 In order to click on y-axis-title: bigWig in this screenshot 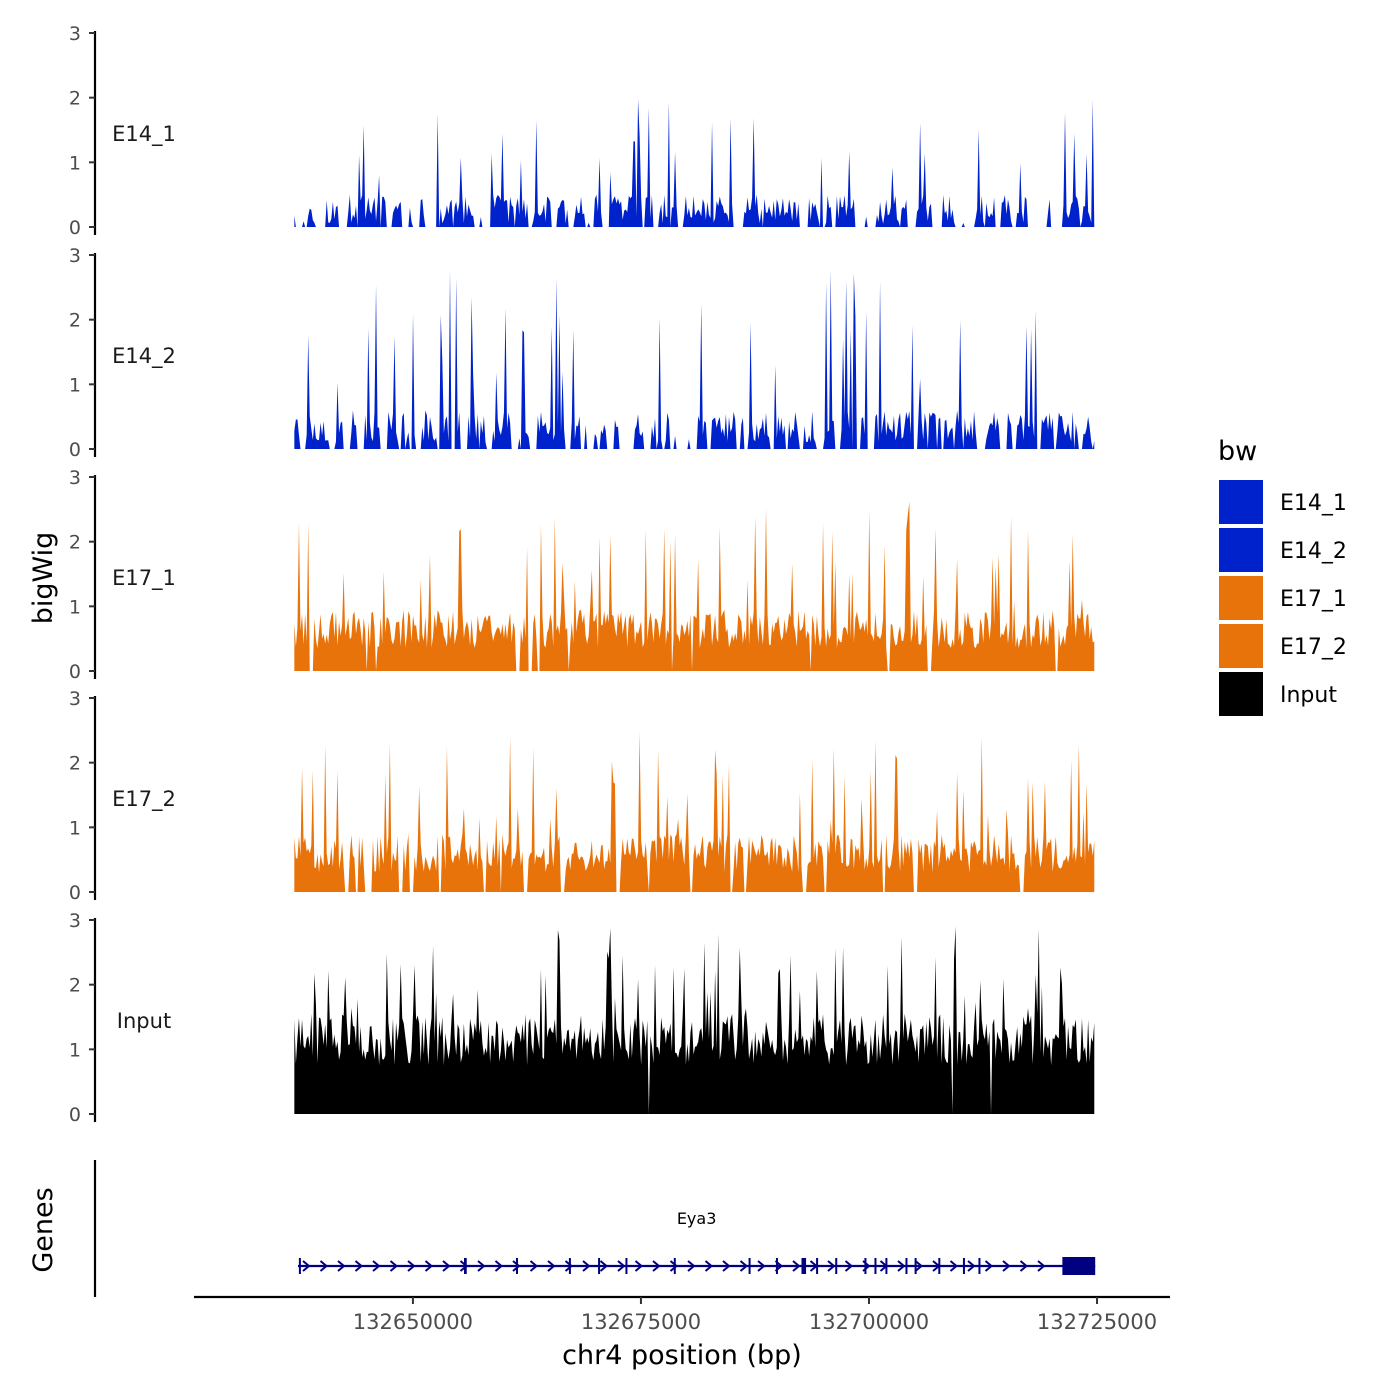, I will do `click(43, 578)`.